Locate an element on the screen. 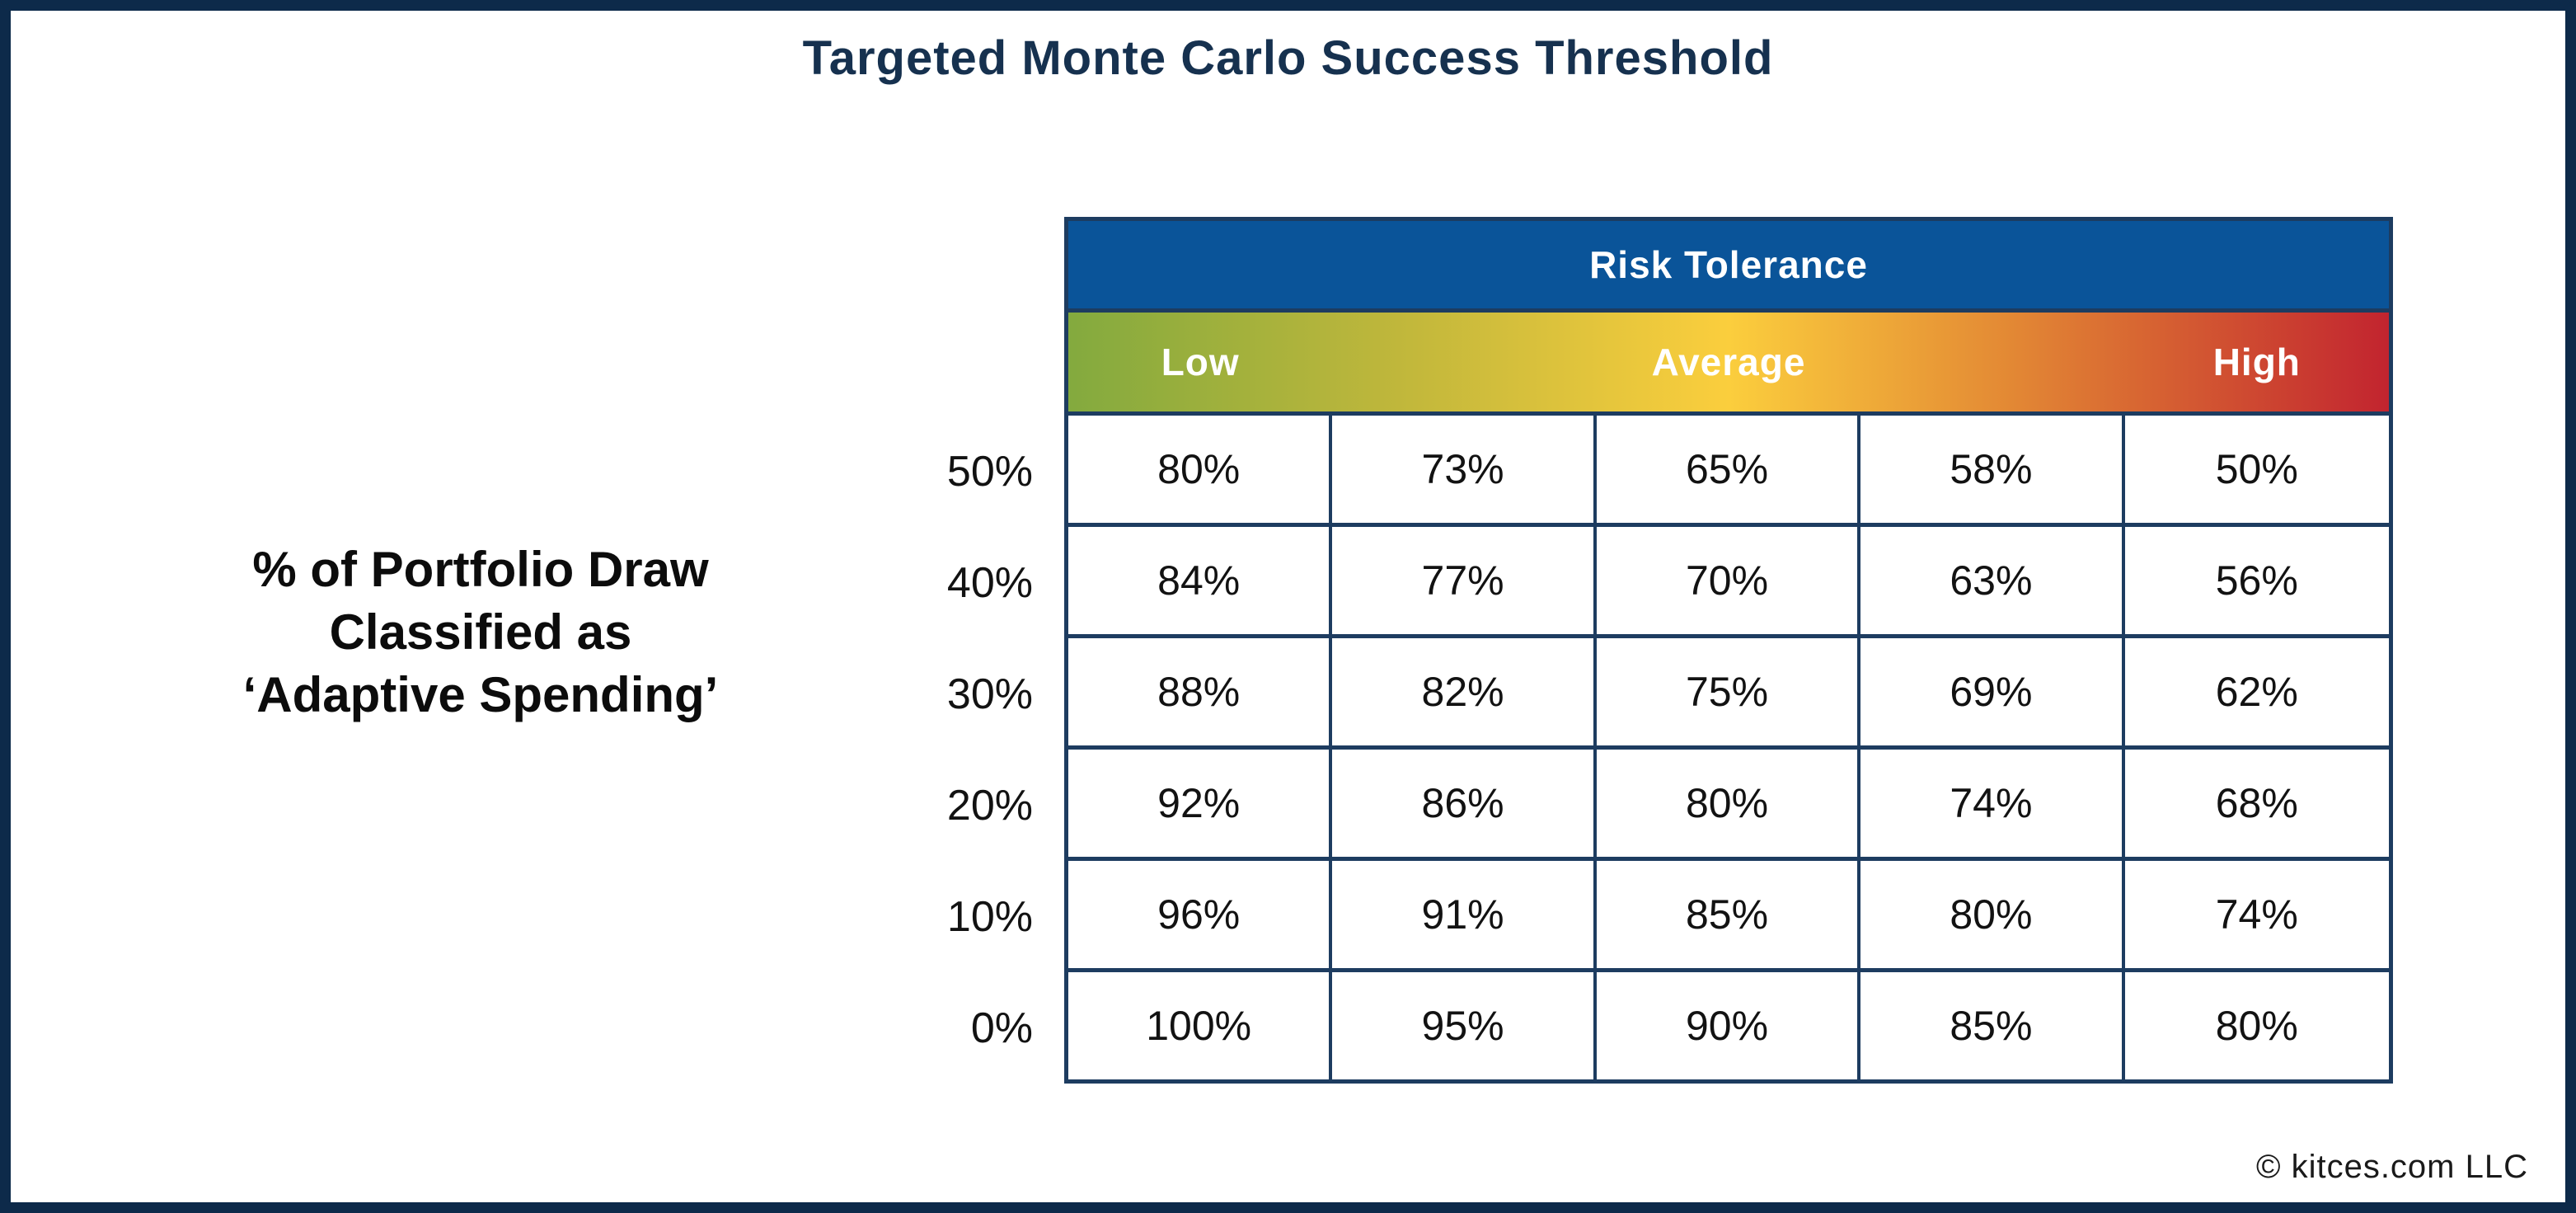  copyright-notice: © kitces.com LLC is located at coordinates (2391, 1167).